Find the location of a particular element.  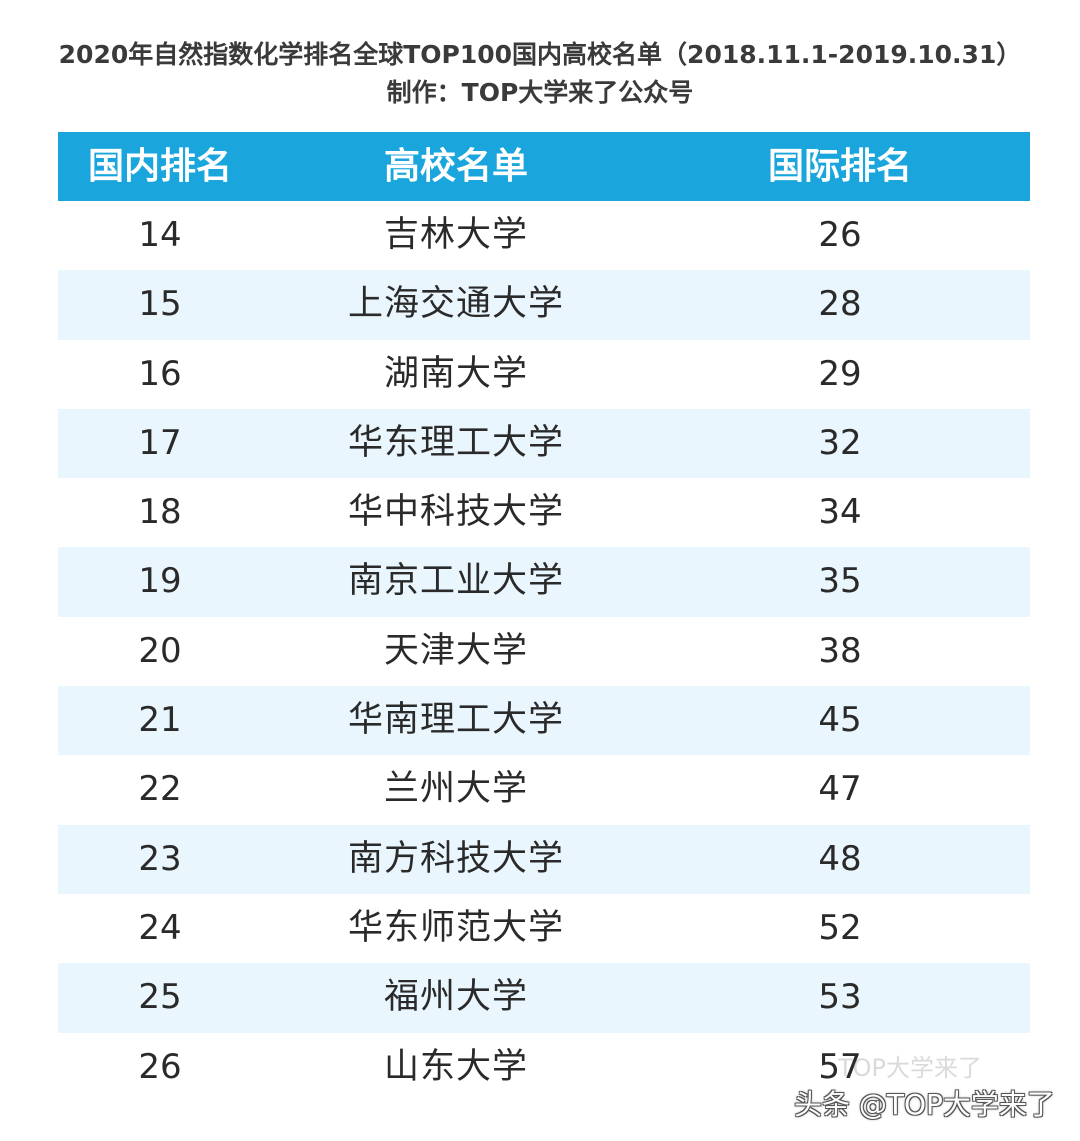

international-rank-cell: 47 is located at coordinates (840, 789).